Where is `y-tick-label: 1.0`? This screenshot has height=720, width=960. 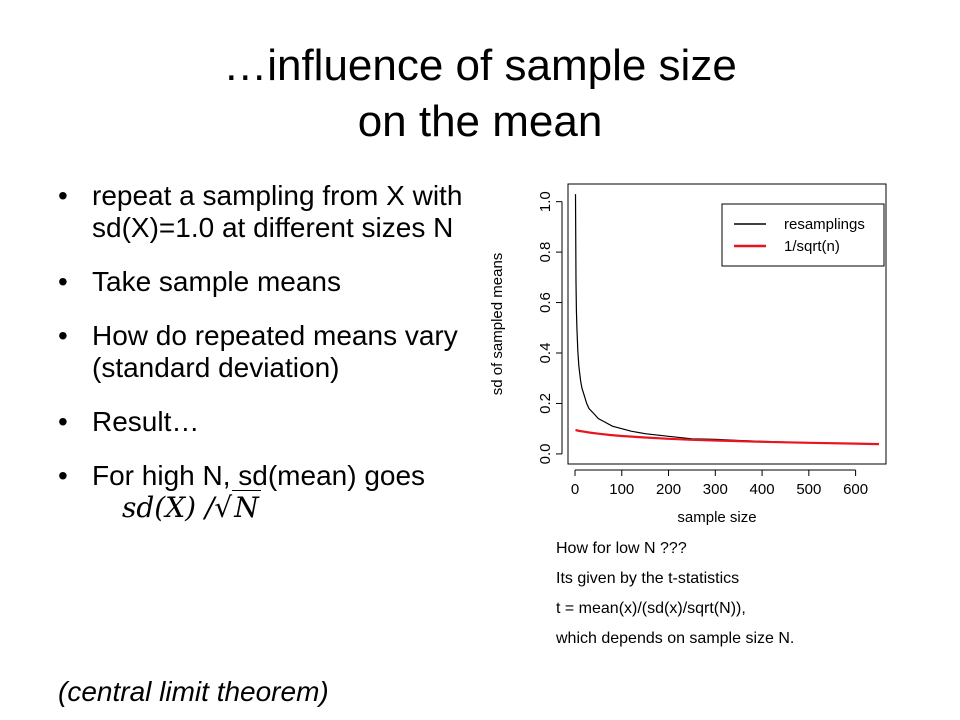 y-tick-label: 1.0 is located at coordinates (545, 201).